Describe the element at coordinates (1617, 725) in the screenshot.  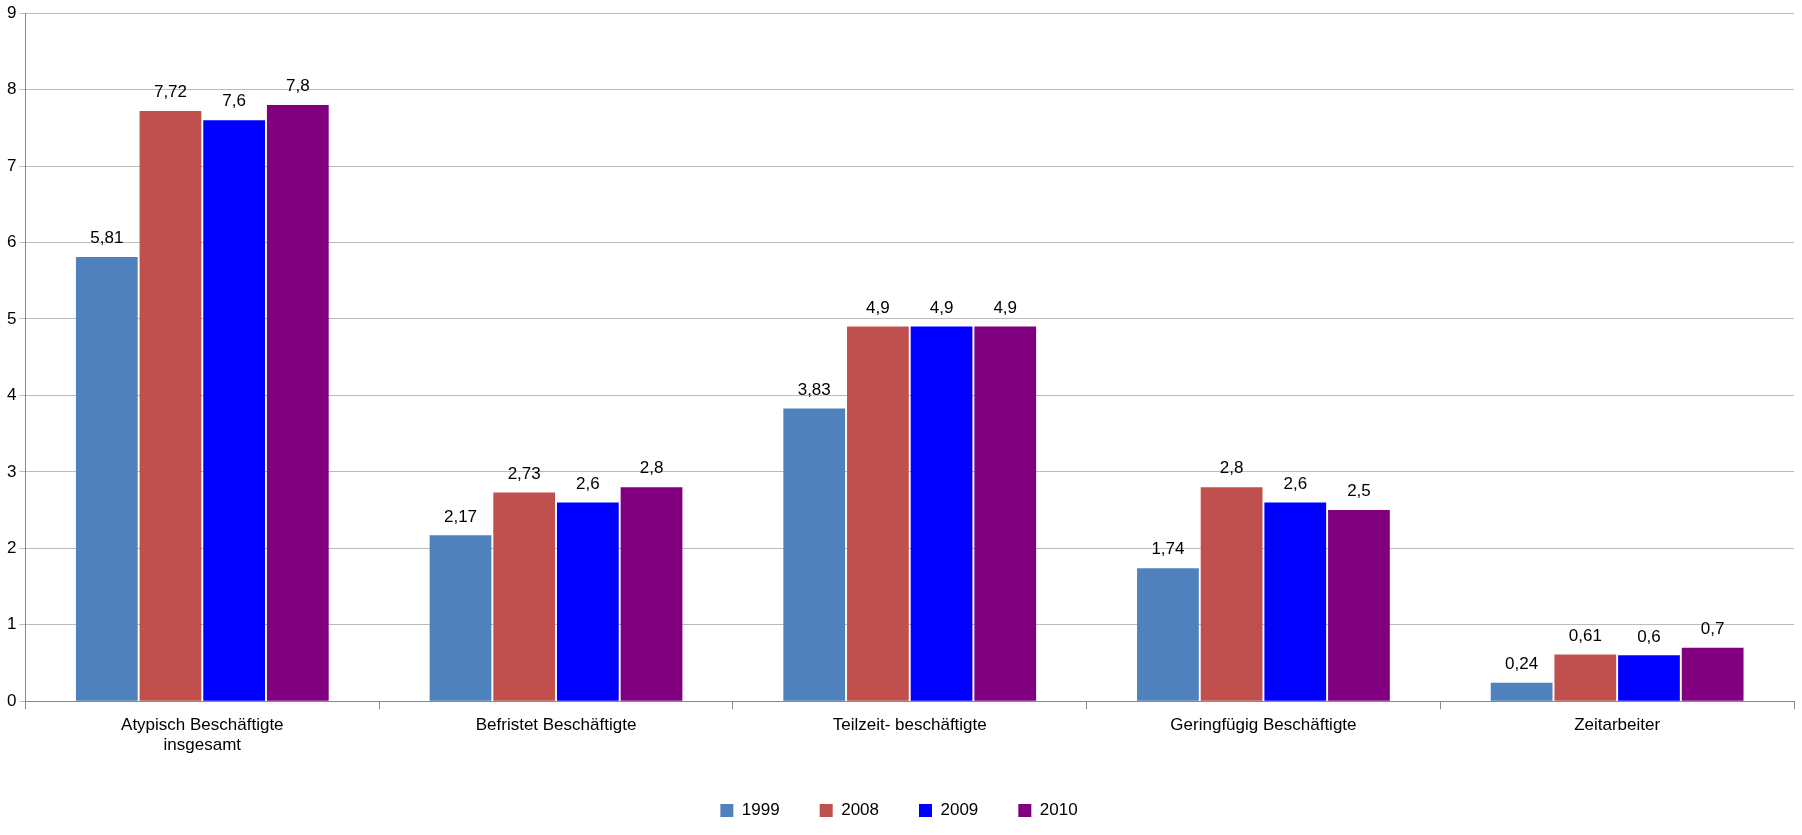
I see `x-tick-label: Zeitarbeiter` at that location.